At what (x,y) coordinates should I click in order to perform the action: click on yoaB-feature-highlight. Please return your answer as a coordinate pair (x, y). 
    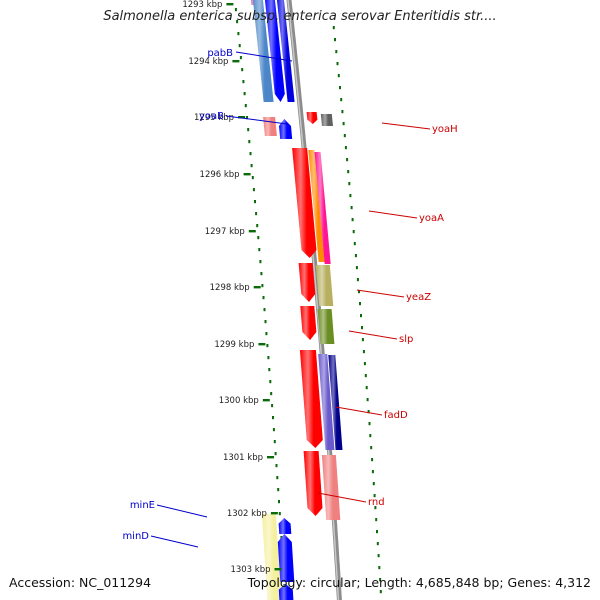
    Looking at the image, I should click on (286, 129).